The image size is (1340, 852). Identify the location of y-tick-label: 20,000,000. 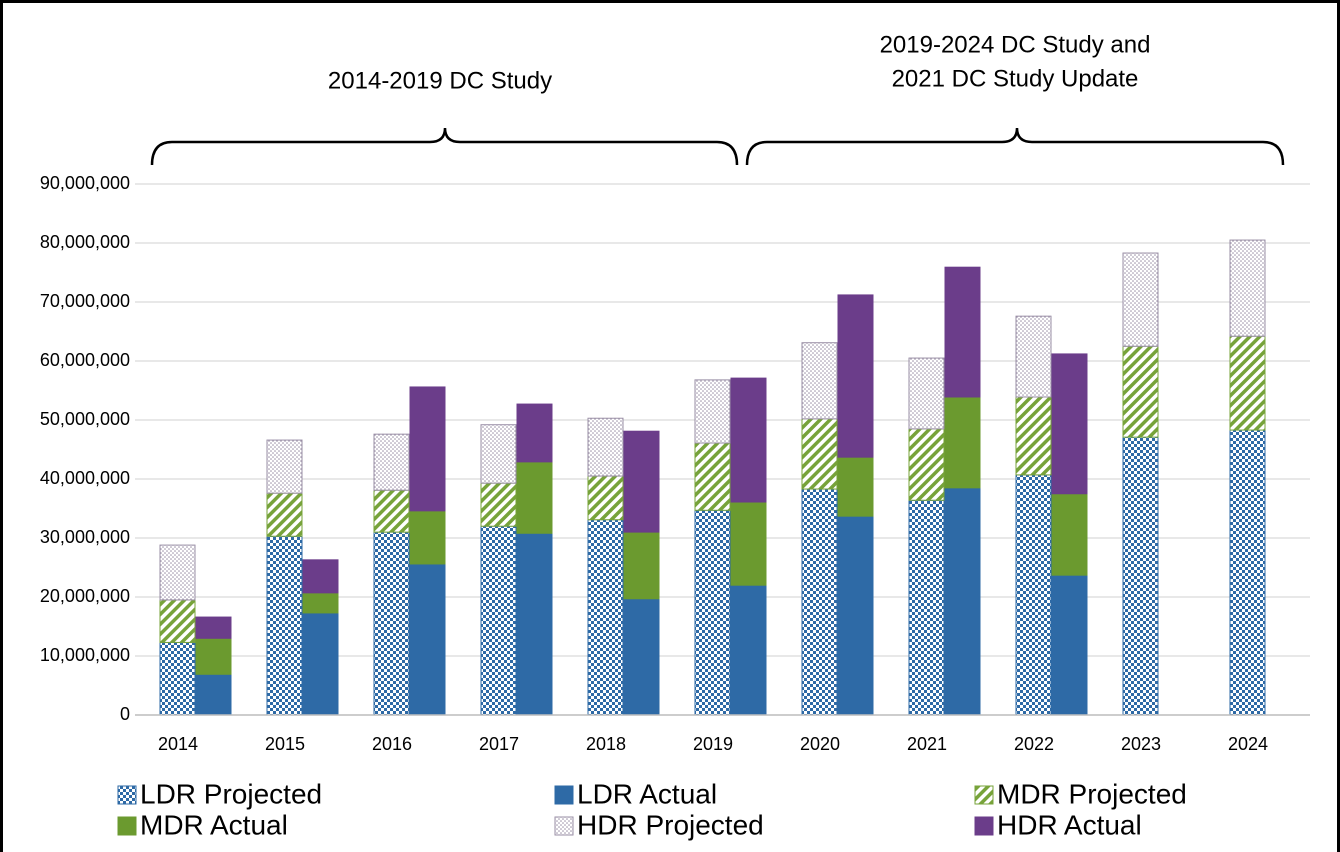
(85, 596).